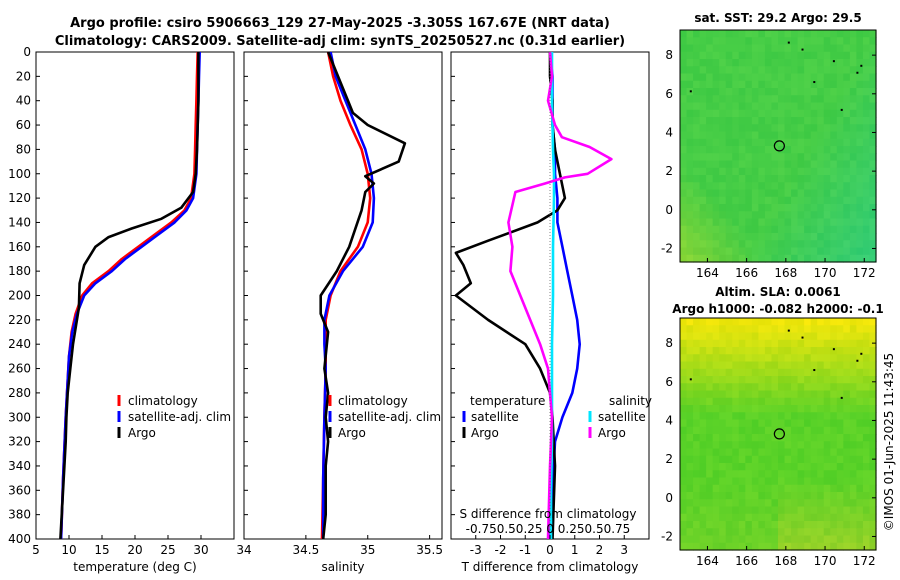  What do you see at coordinates (690, 379) in the screenshot?
I see `land-speck` at bounding box center [690, 379].